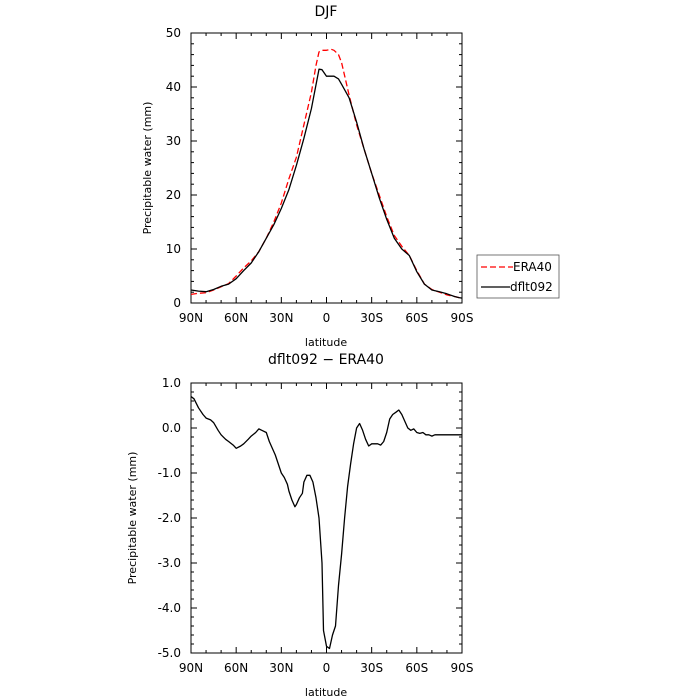 The width and height of the screenshot is (700, 700). What do you see at coordinates (173, 195) in the screenshot?
I see `top-y-tick-label: 20` at bounding box center [173, 195].